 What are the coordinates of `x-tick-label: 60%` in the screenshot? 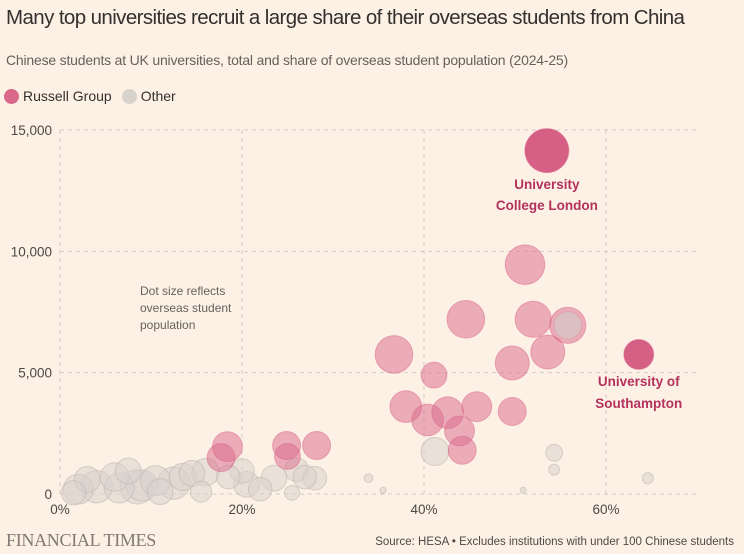 It's located at (605, 509).